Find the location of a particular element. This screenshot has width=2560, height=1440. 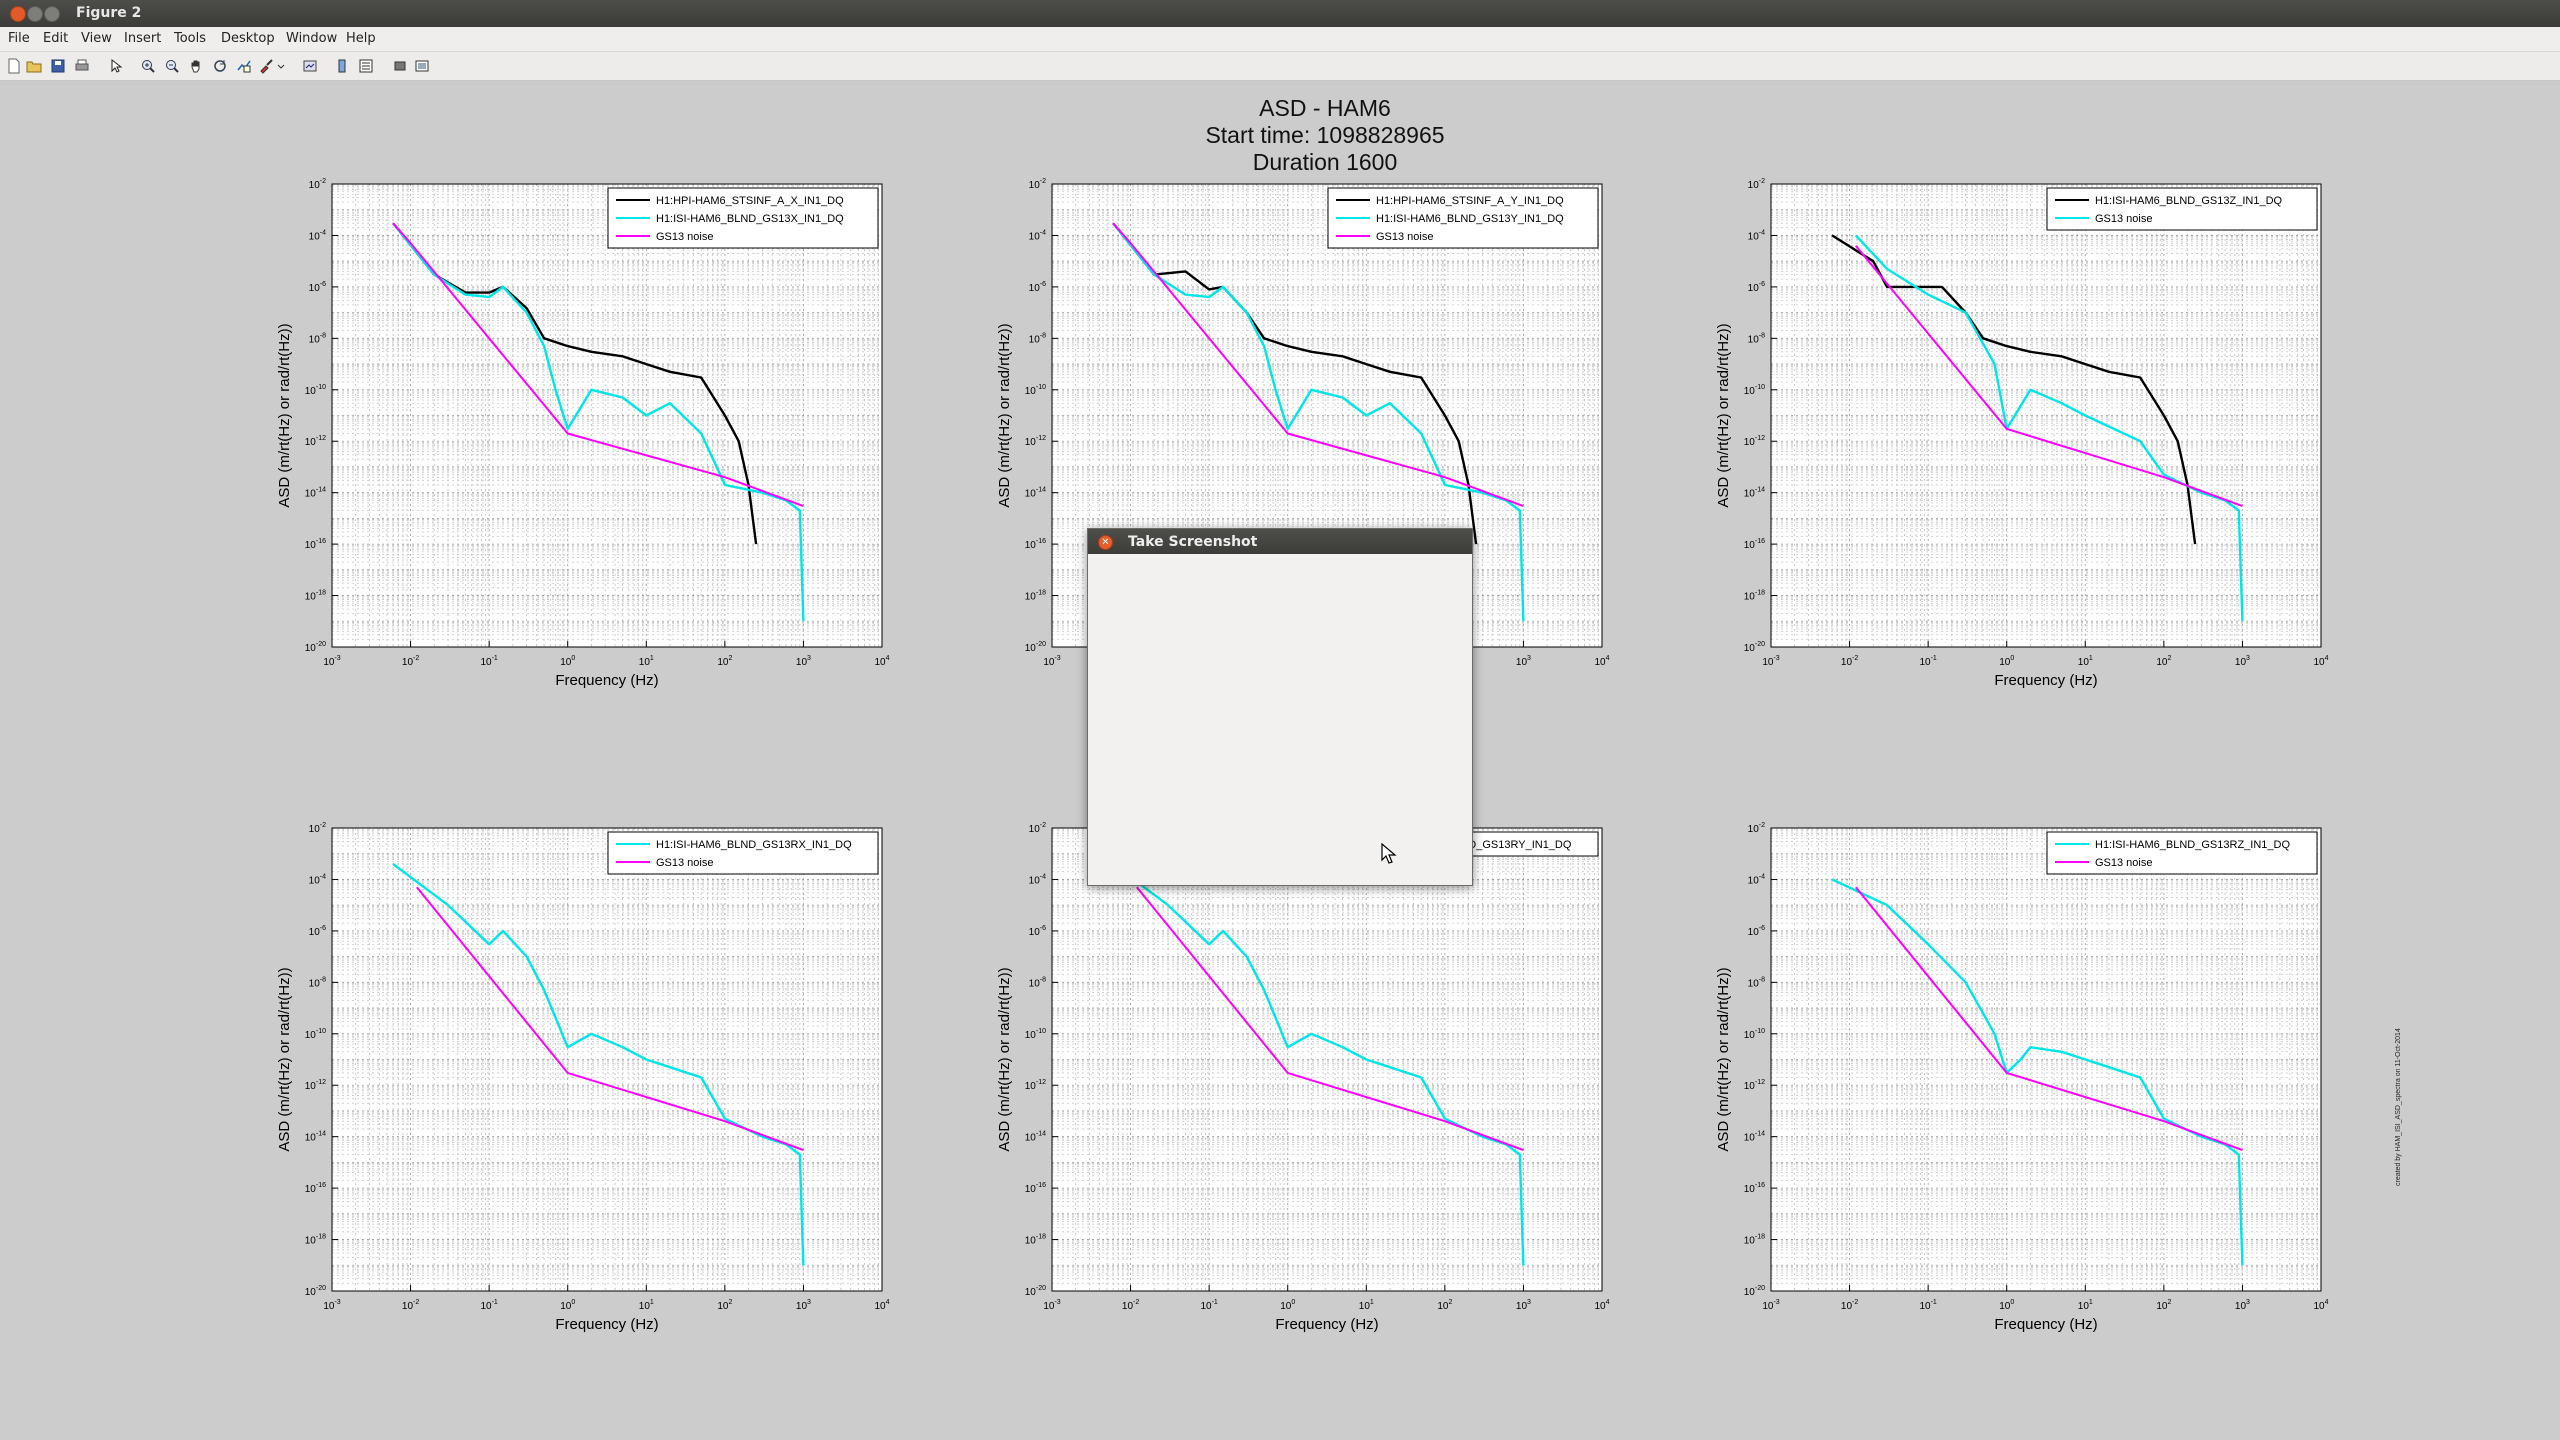

save-icon is located at coordinates (58, 66).